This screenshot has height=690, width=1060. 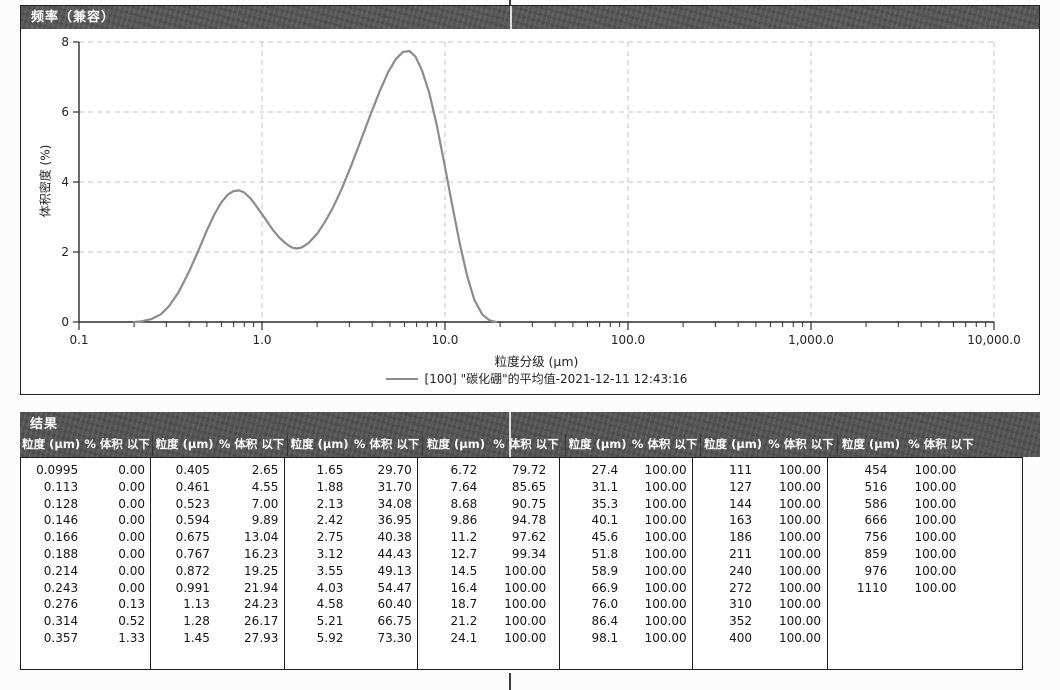 I want to click on volume-under-cell: 79.72, so click(x=529, y=470).